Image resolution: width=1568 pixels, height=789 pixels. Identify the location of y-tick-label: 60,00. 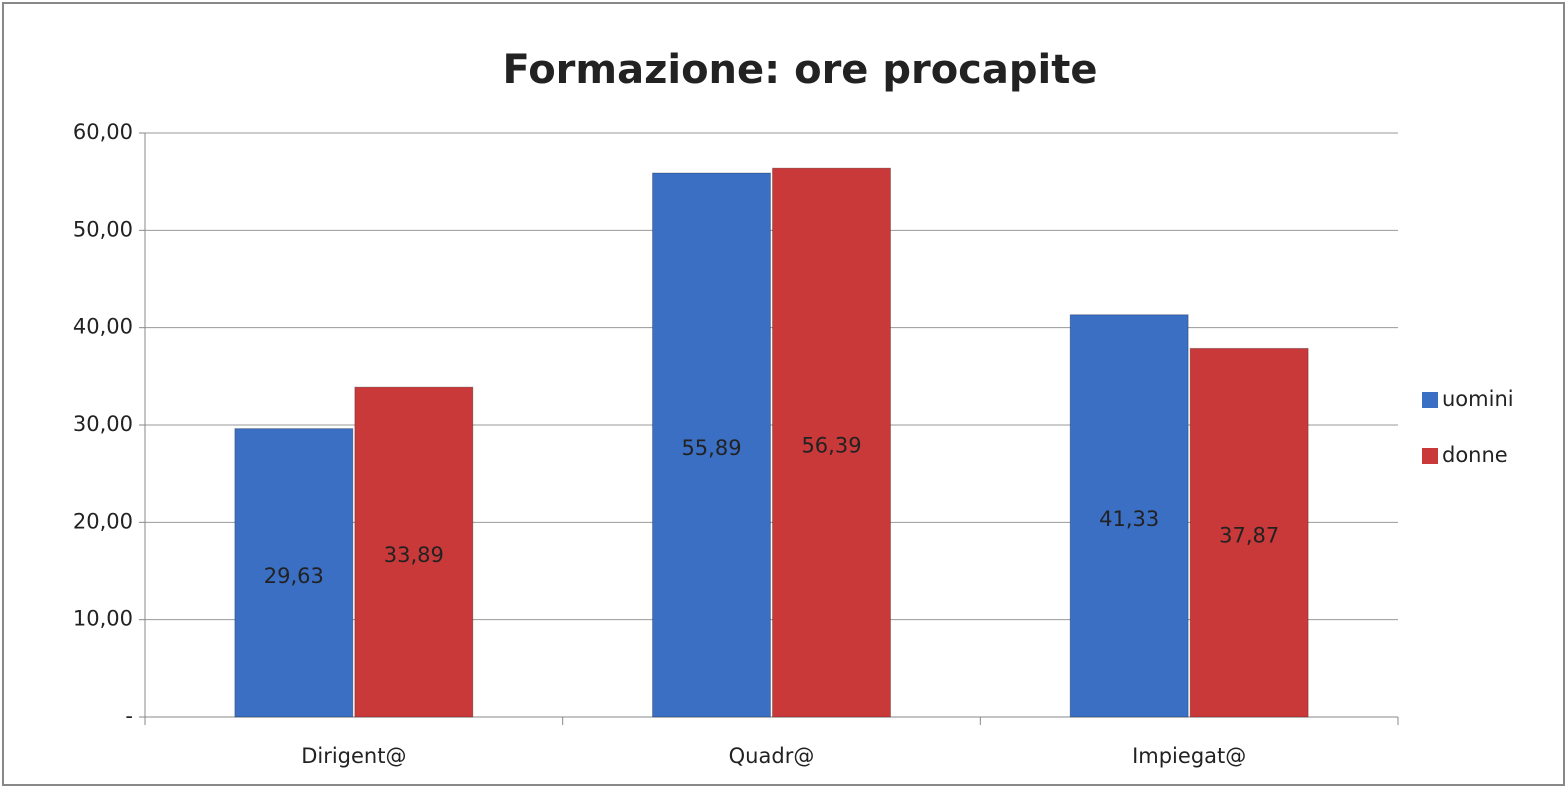
(103, 132).